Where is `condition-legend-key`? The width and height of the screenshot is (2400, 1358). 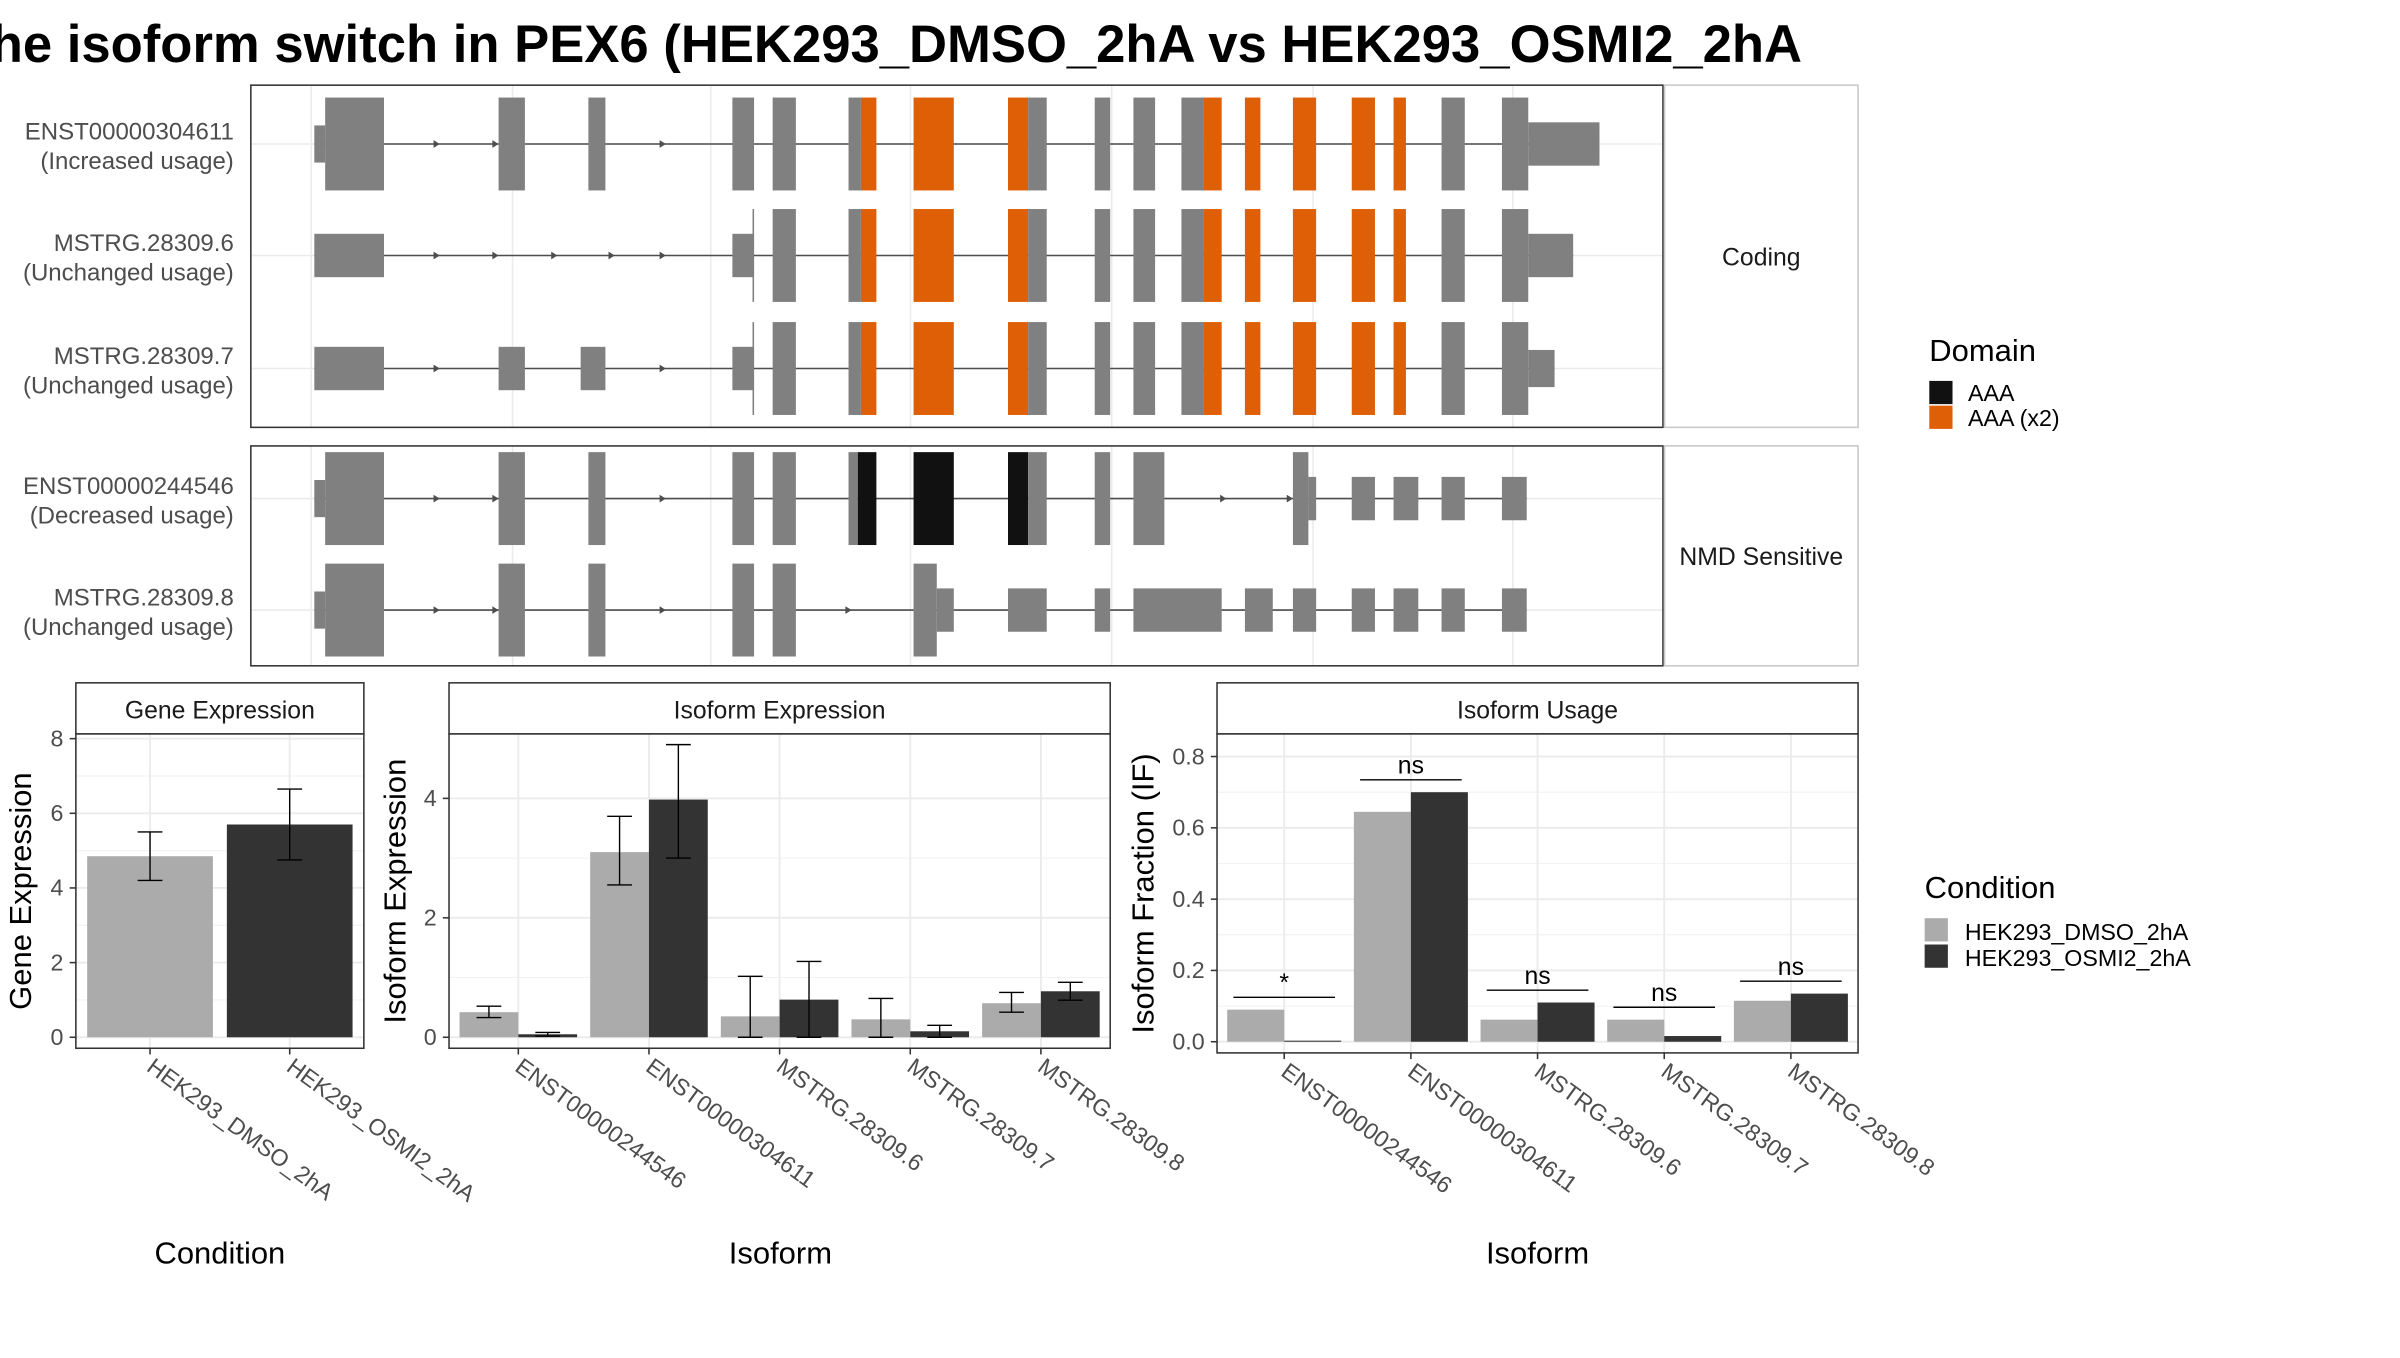
condition-legend-key is located at coordinates (1936, 930).